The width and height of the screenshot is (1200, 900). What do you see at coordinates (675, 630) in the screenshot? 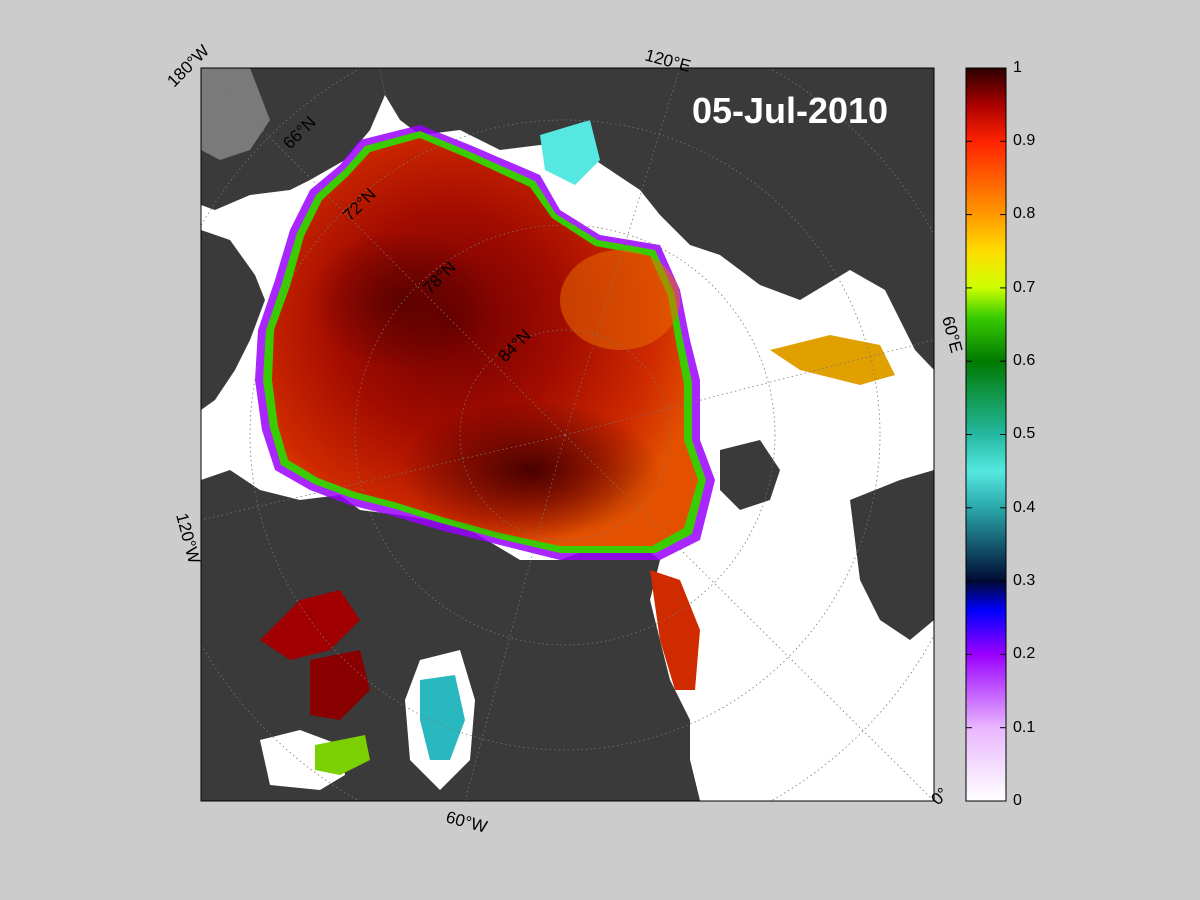
I see `greenland-east-coast-ice` at bounding box center [675, 630].